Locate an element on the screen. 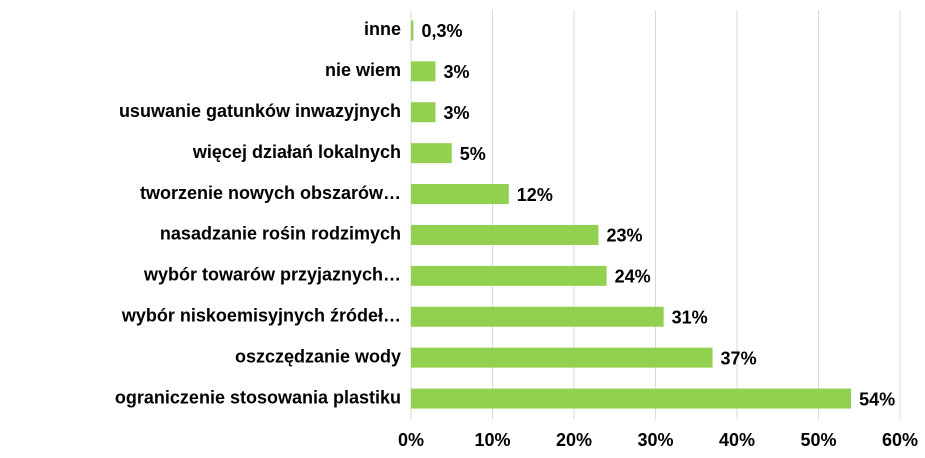  category-label: nasadzanie rośin rodzimych is located at coordinates (280, 234).